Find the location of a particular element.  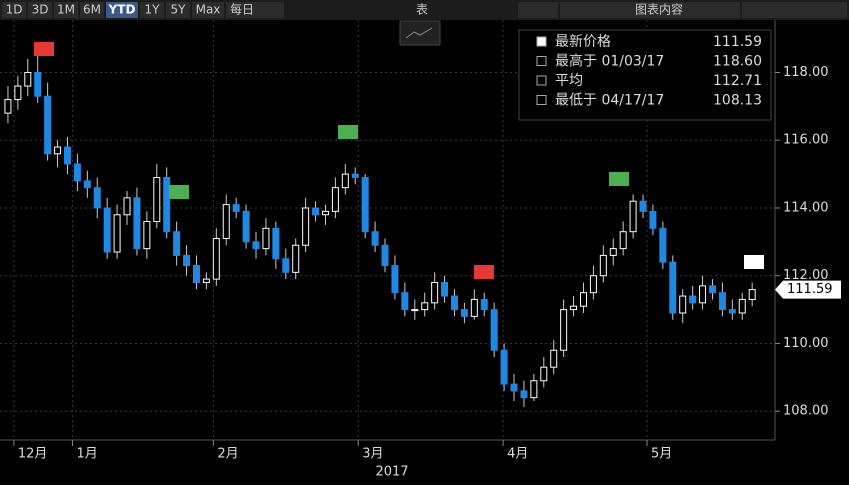

range-label: 1D is located at coordinates (14, 10).